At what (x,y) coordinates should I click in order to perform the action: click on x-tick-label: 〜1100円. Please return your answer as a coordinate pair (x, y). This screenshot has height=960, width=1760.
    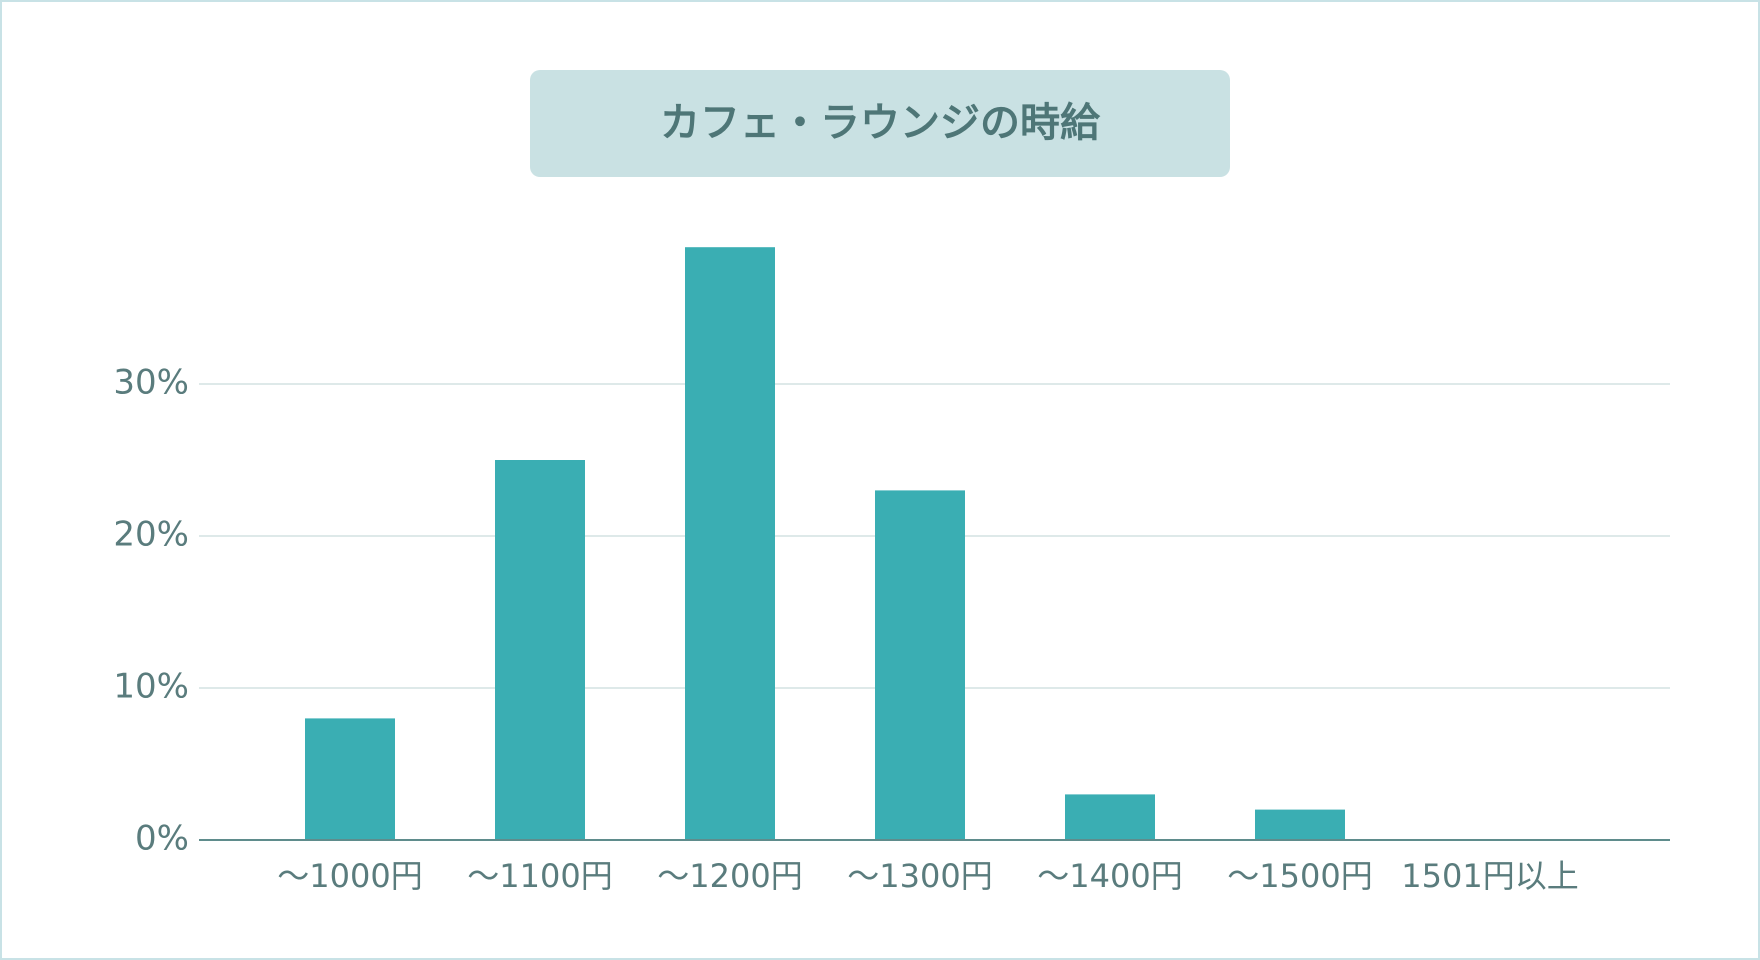
    Looking at the image, I should click on (539, 876).